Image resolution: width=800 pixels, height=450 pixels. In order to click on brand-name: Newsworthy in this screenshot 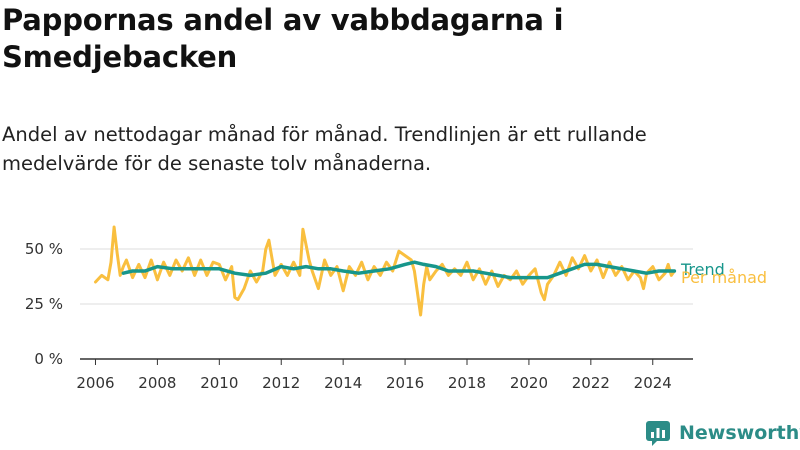, I will do `click(739, 433)`.